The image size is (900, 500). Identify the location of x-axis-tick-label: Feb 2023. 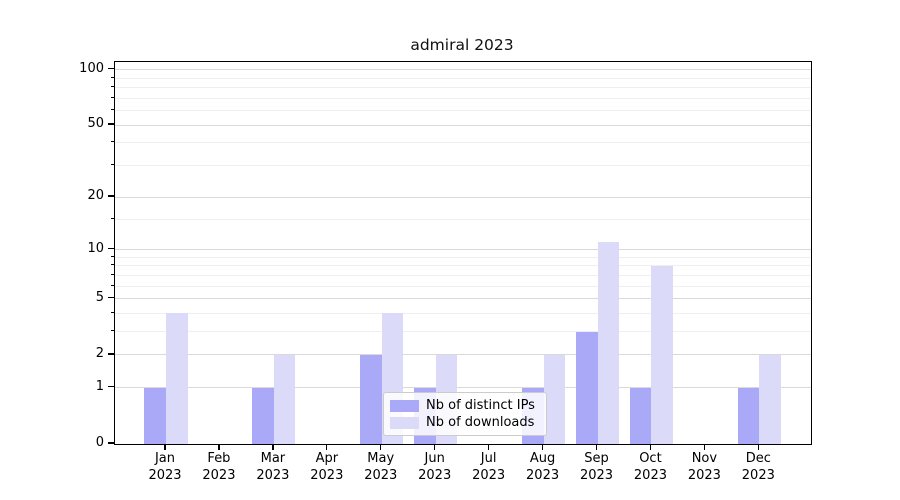
(219, 467).